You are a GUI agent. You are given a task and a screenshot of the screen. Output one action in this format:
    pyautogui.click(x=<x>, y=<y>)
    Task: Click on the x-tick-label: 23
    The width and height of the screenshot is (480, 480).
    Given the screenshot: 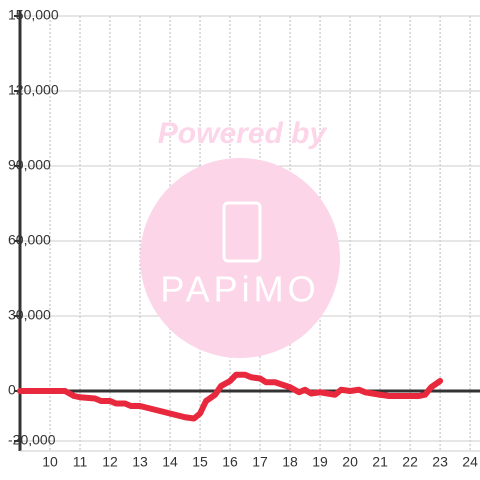 What is the action you would take?
    pyautogui.click(x=440, y=462)
    